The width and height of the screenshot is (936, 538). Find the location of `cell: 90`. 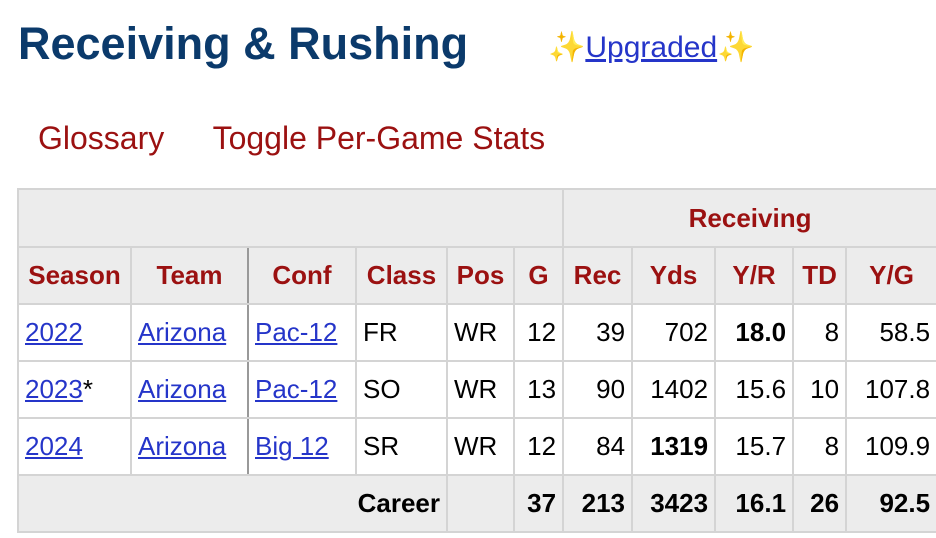

cell: 90 is located at coordinates (598, 389).